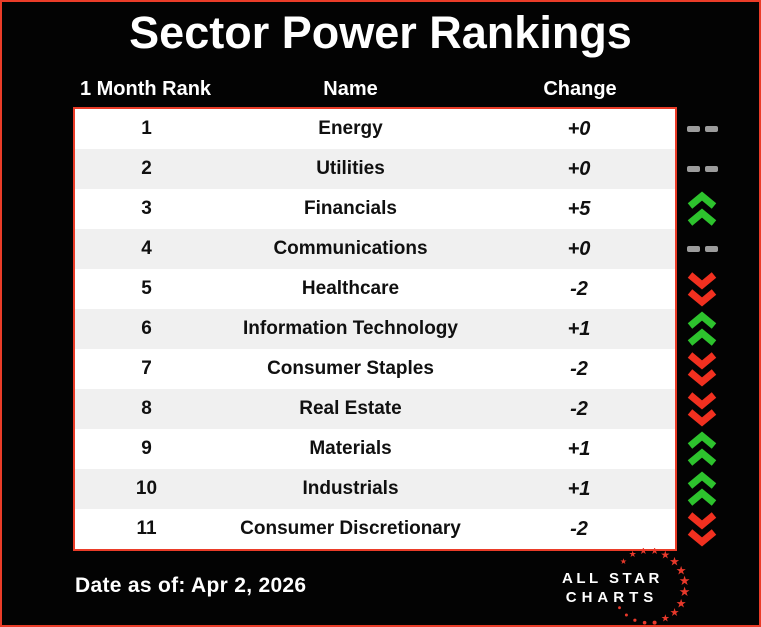 The image size is (761, 627). Describe the element at coordinates (612, 578) in the screenshot. I see `logo-line1: ALL STAR` at that location.